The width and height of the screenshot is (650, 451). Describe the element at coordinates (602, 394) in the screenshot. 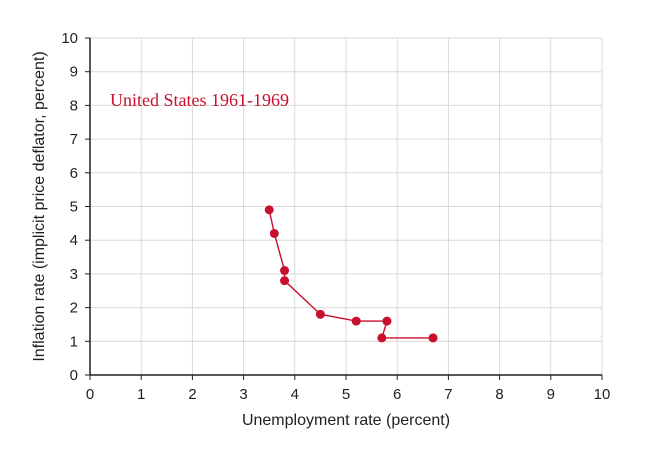

I see `x-tick-label: 10` at that location.